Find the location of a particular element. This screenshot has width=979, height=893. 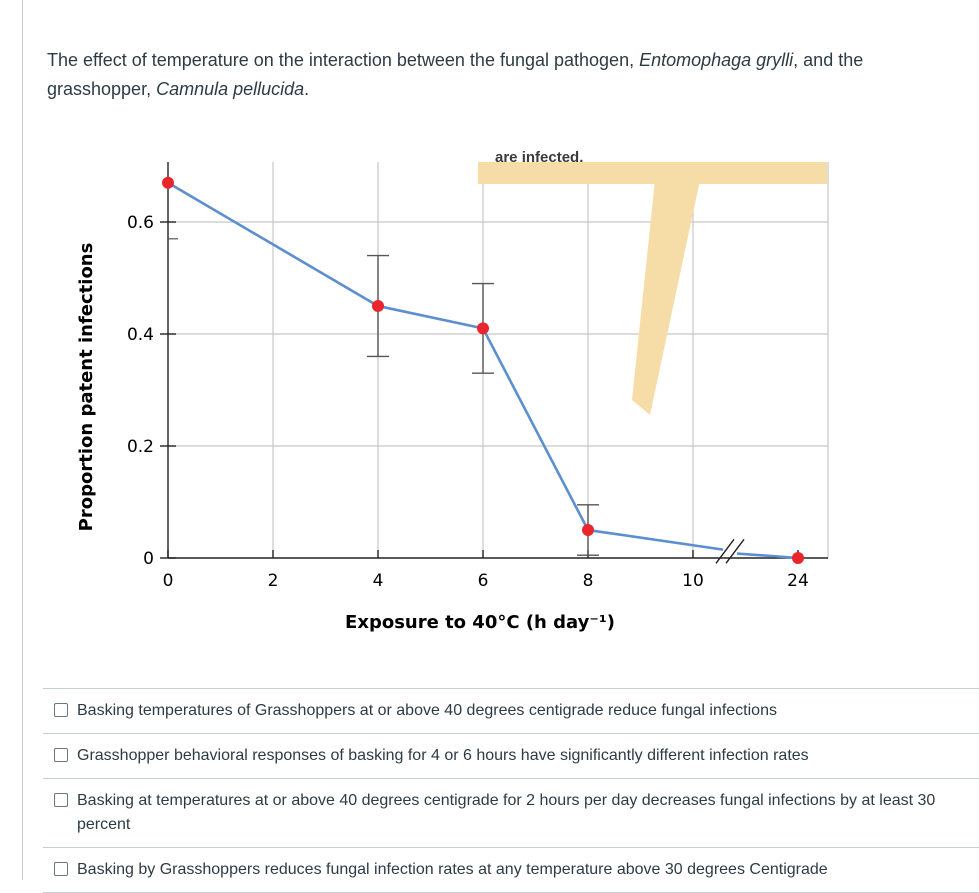

series-path-after-break is located at coordinates (767, 556).